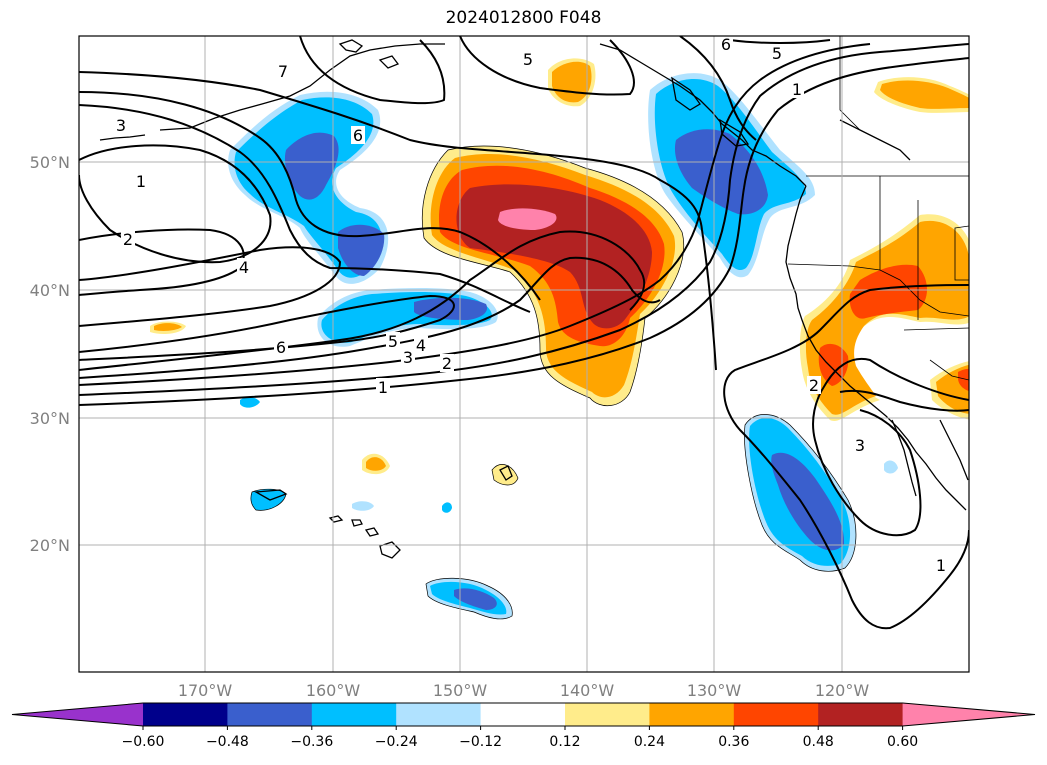  I want to click on lon-label: 160°W, so click(333, 690).